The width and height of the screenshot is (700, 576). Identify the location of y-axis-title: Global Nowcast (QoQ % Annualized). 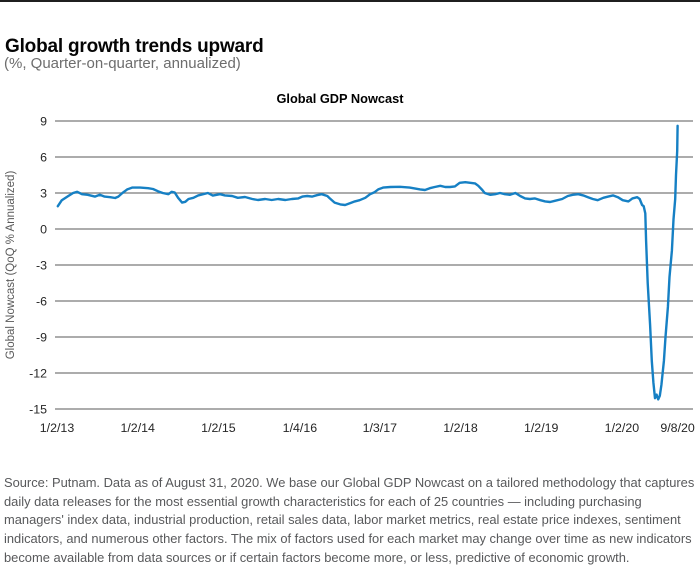
(11, 265).